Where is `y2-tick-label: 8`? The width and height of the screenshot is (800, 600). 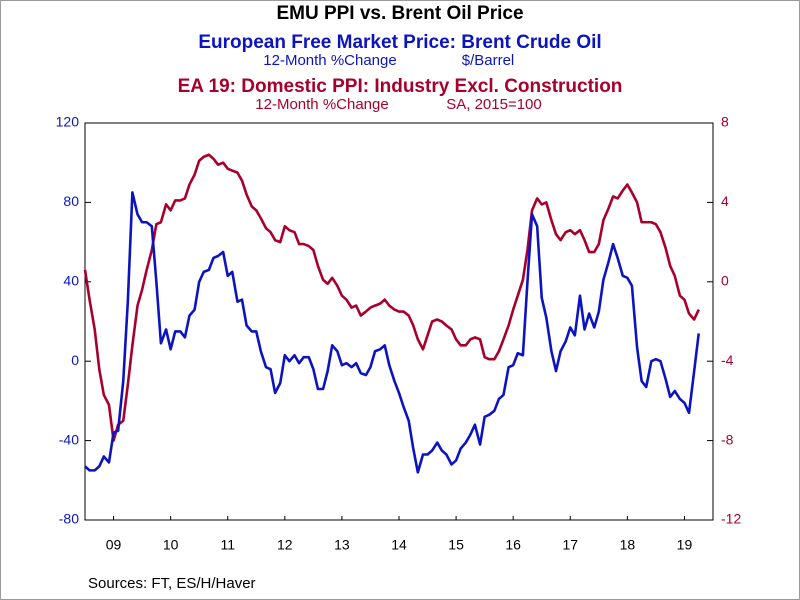 y2-tick-label: 8 is located at coordinates (725, 122).